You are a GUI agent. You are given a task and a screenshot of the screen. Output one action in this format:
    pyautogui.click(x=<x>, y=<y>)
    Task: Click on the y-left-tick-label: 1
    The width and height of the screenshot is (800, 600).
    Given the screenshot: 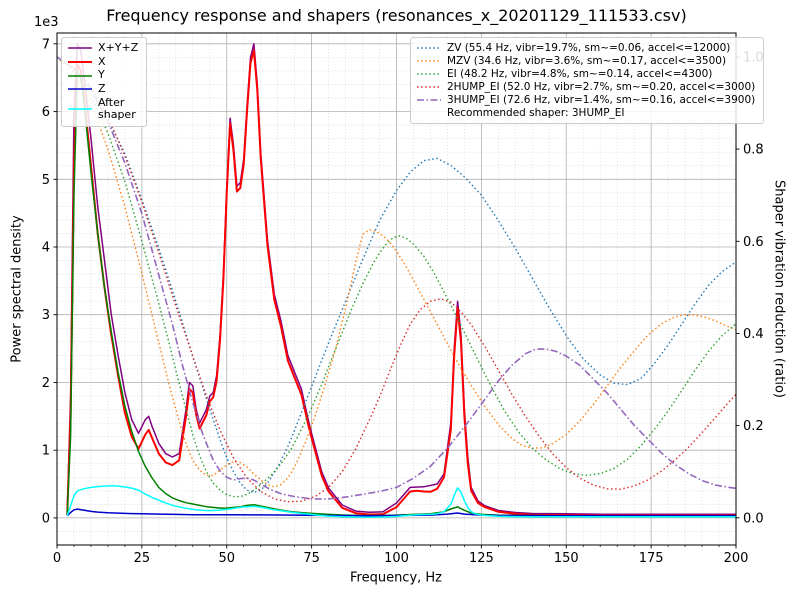 What is the action you would take?
    pyautogui.click(x=46, y=451)
    